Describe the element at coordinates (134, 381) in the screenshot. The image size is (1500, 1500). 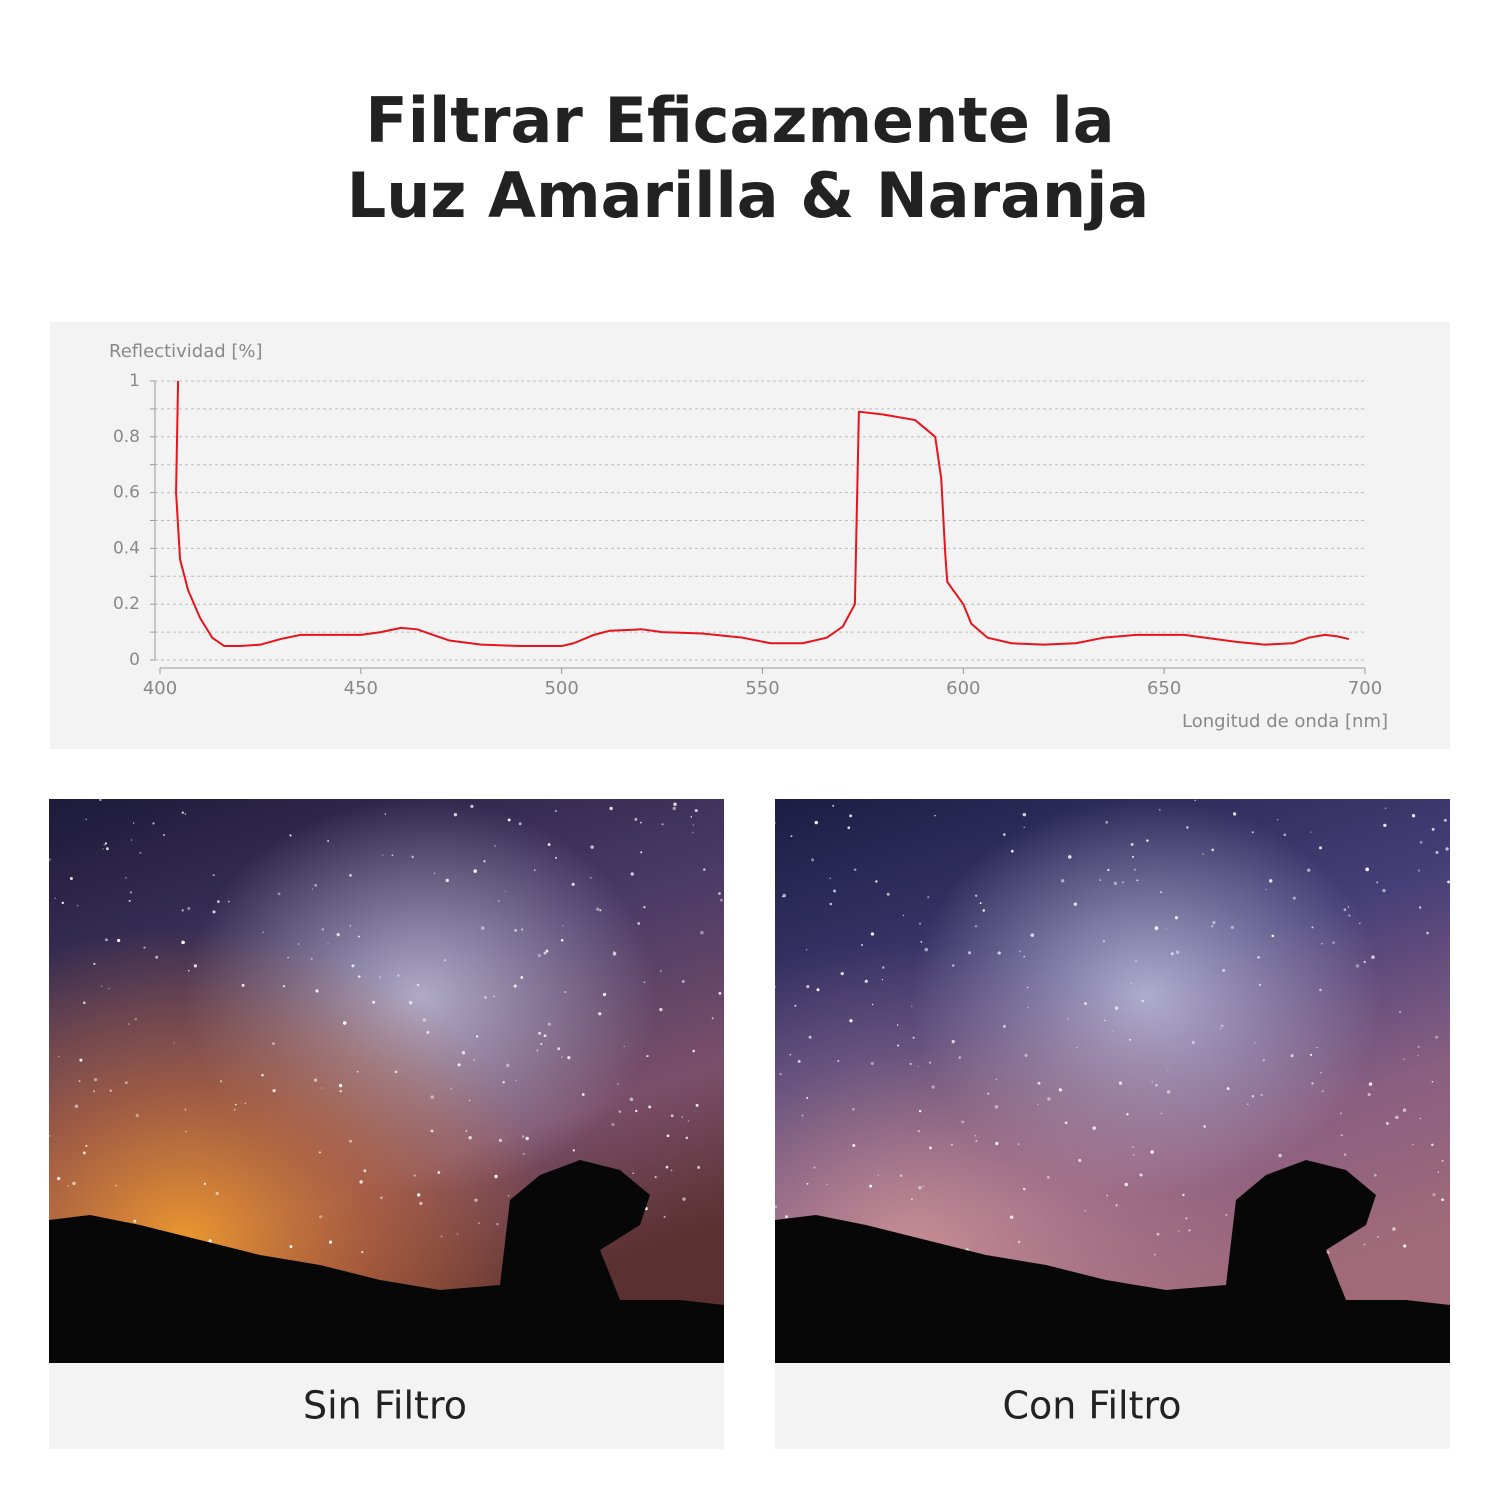
I see `y-tick-label: 1` at that location.